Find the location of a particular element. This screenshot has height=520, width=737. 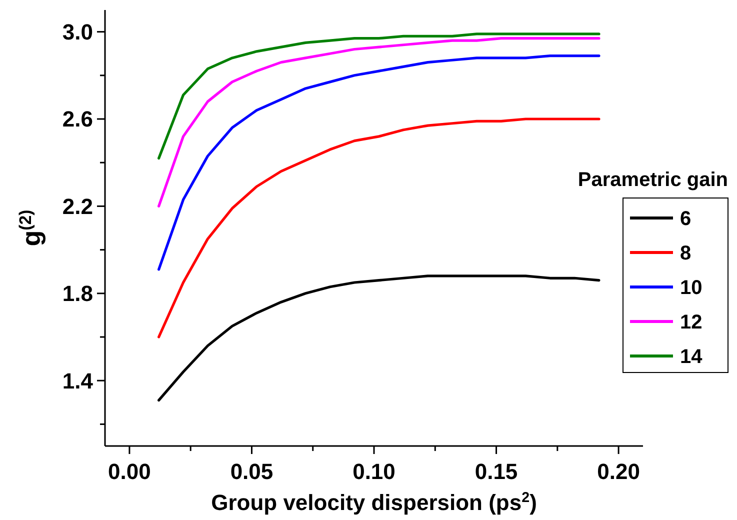

legend-label: 10 is located at coordinates (691, 288).